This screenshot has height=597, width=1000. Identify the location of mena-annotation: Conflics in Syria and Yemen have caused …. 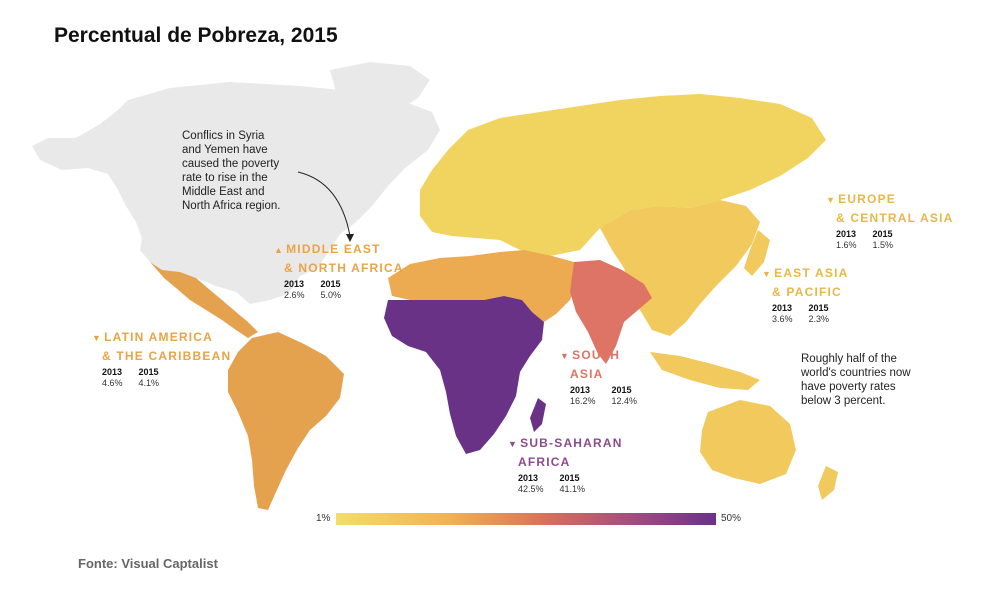
(231, 171).